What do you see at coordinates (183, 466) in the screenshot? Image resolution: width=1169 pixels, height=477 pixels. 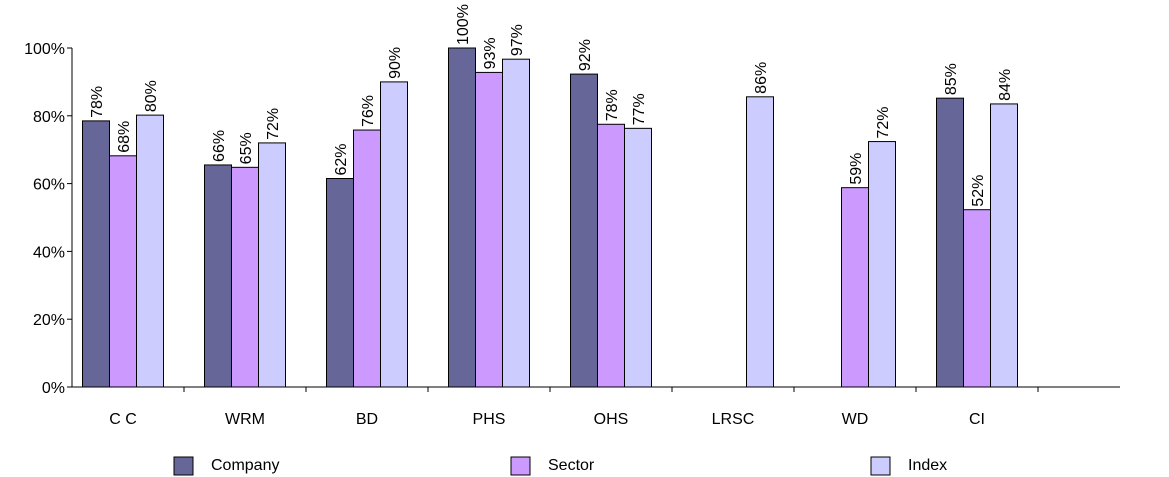 I see `legend-swatch-company` at bounding box center [183, 466].